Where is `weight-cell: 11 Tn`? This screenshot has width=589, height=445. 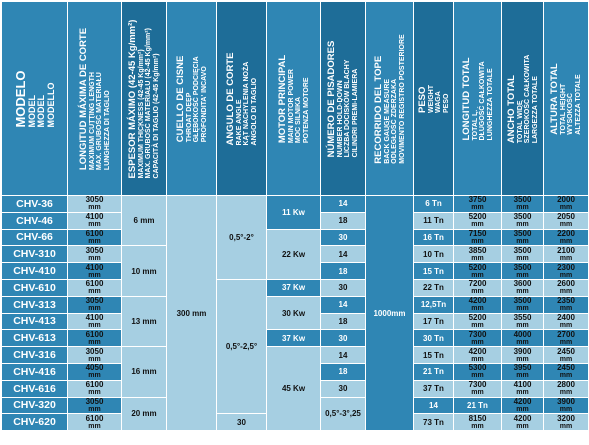
weight-cell: 11 Tn is located at coordinates (433, 220).